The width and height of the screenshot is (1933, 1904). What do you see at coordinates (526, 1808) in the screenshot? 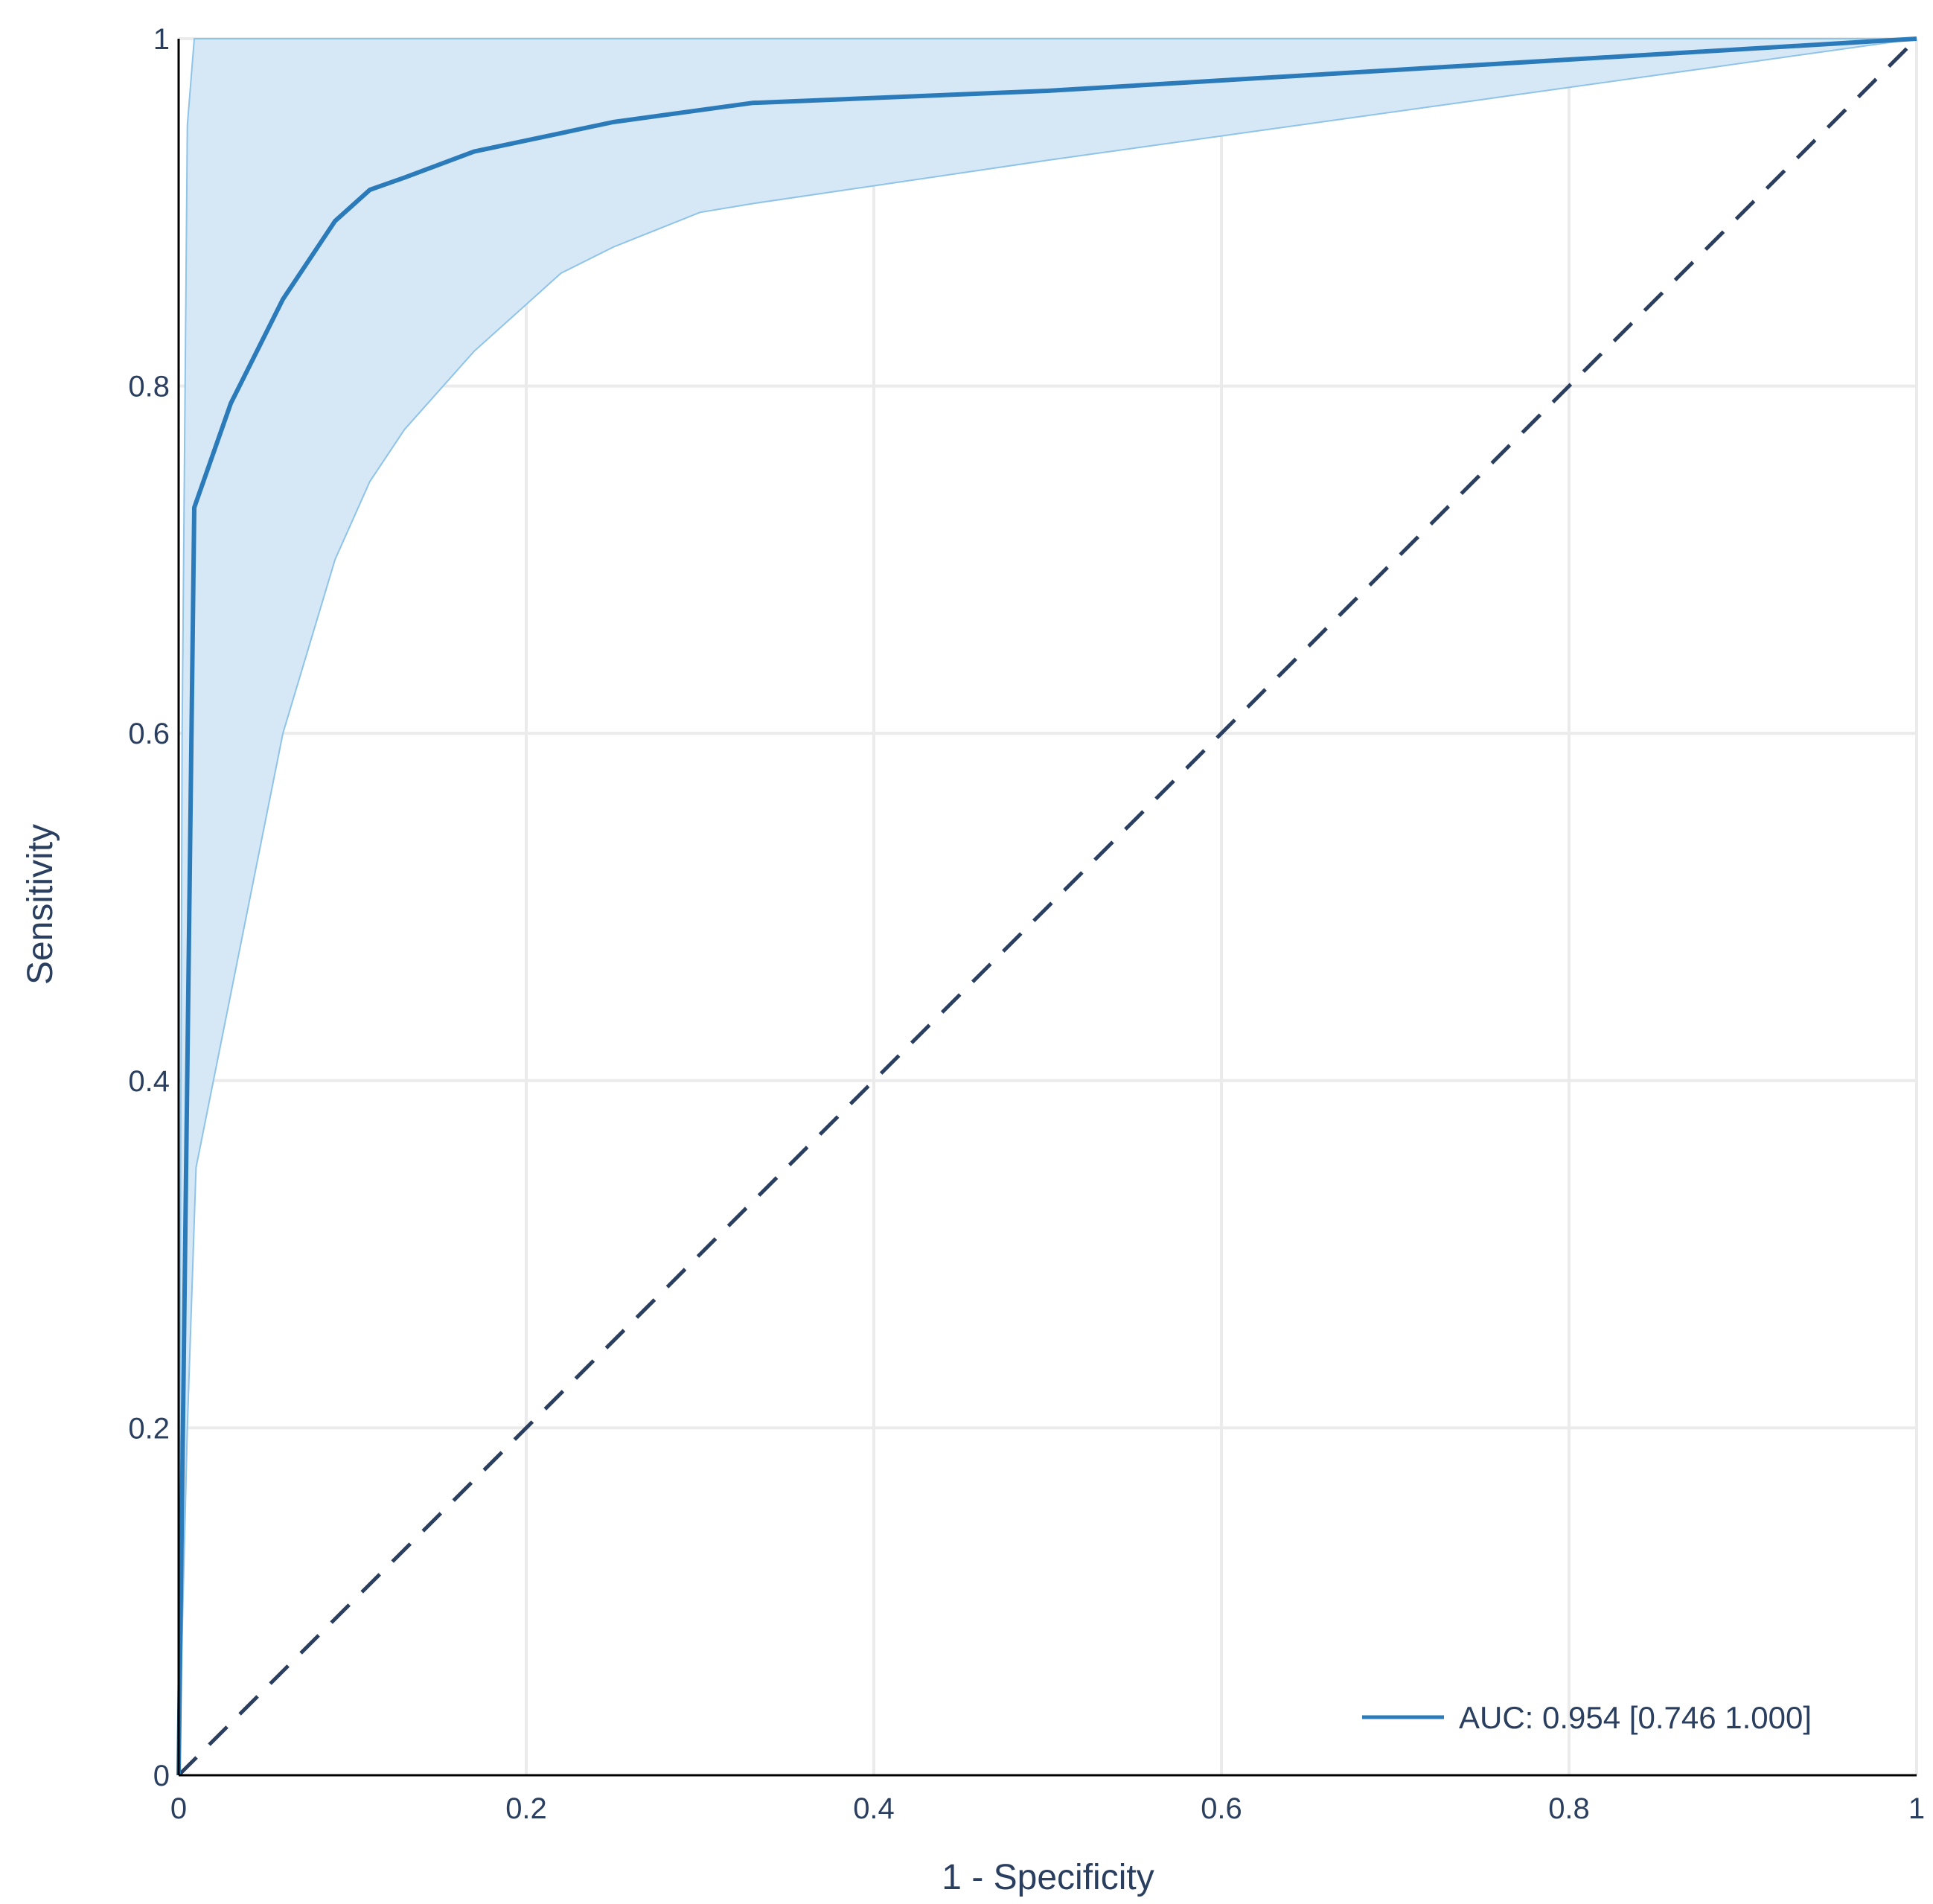
I see `x-tick-label: 0.2` at bounding box center [526, 1808].